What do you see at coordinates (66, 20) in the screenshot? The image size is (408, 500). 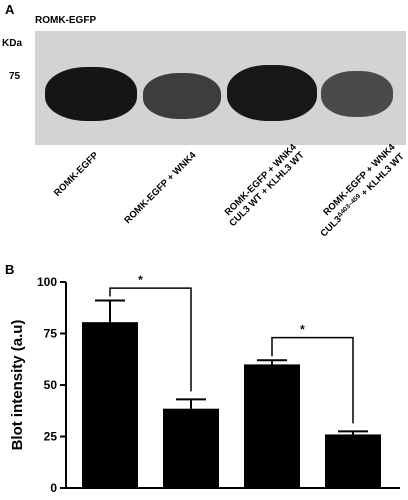 I see `blot-title: ROMK-EGFP` at bounding box center [66, 20].